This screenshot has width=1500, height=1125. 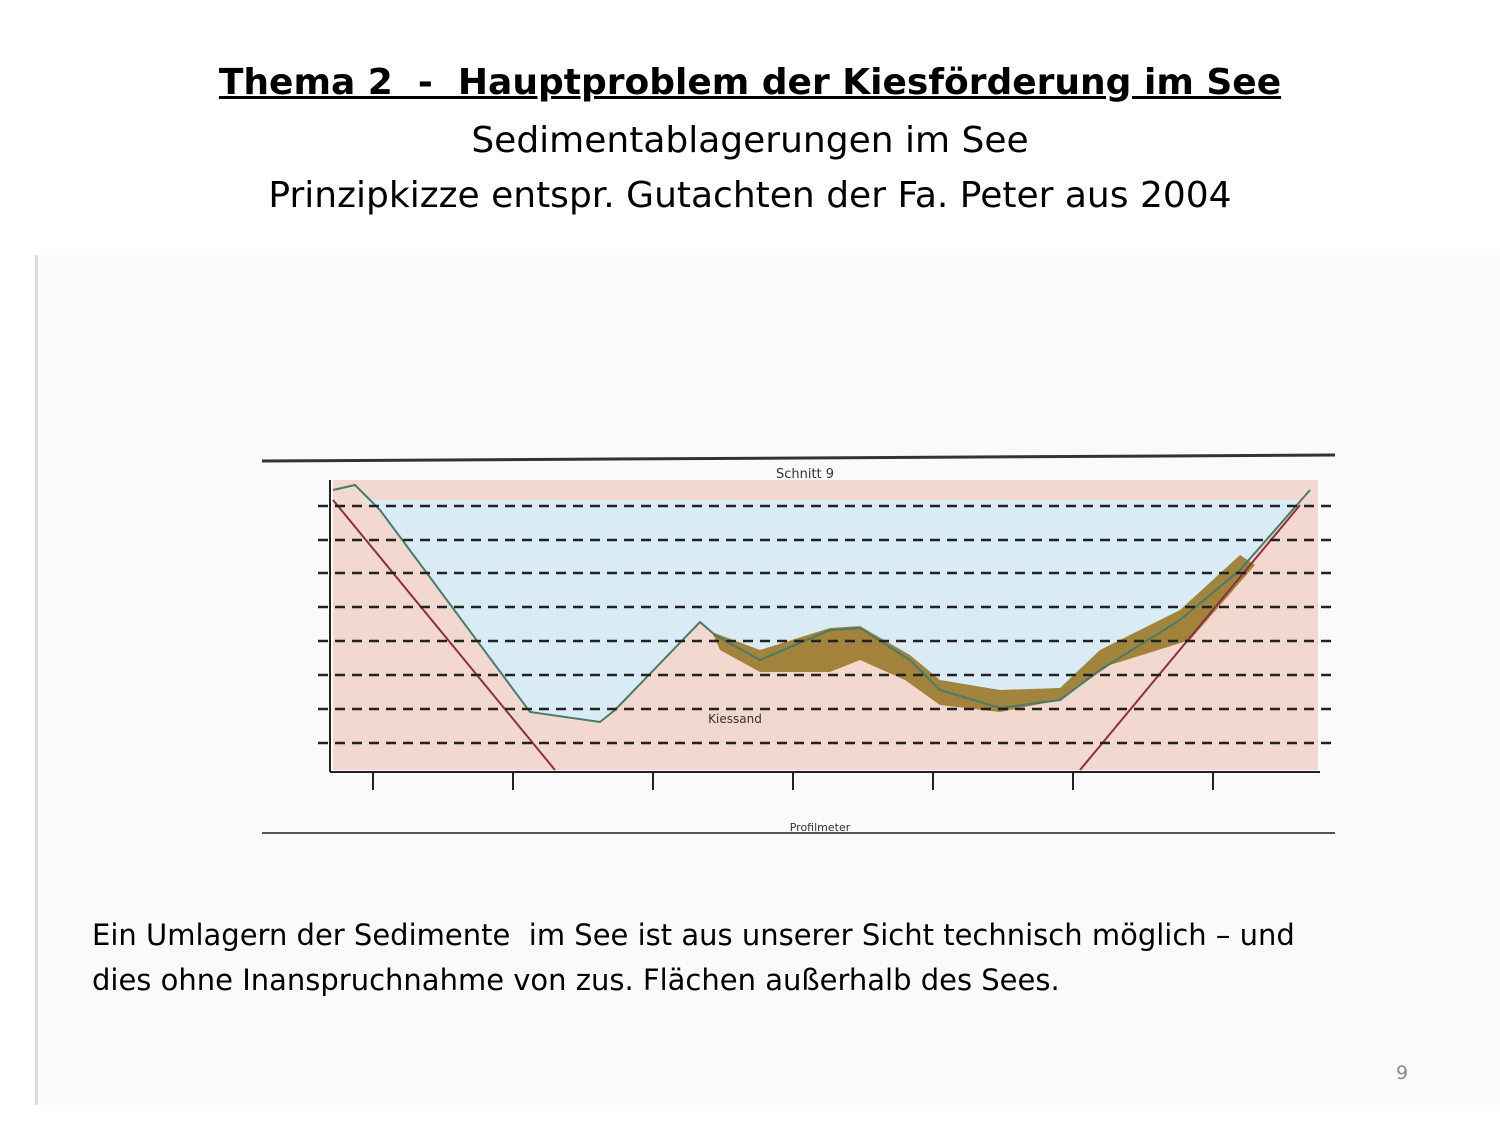 I want to click on ground-label: Kiessand, so click(x=735, y=719).